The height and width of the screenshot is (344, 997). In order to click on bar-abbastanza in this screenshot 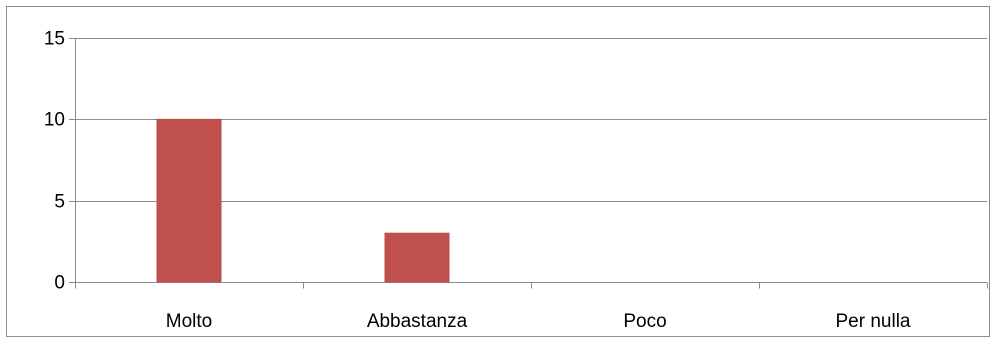, I will do `click(417, 257)`.